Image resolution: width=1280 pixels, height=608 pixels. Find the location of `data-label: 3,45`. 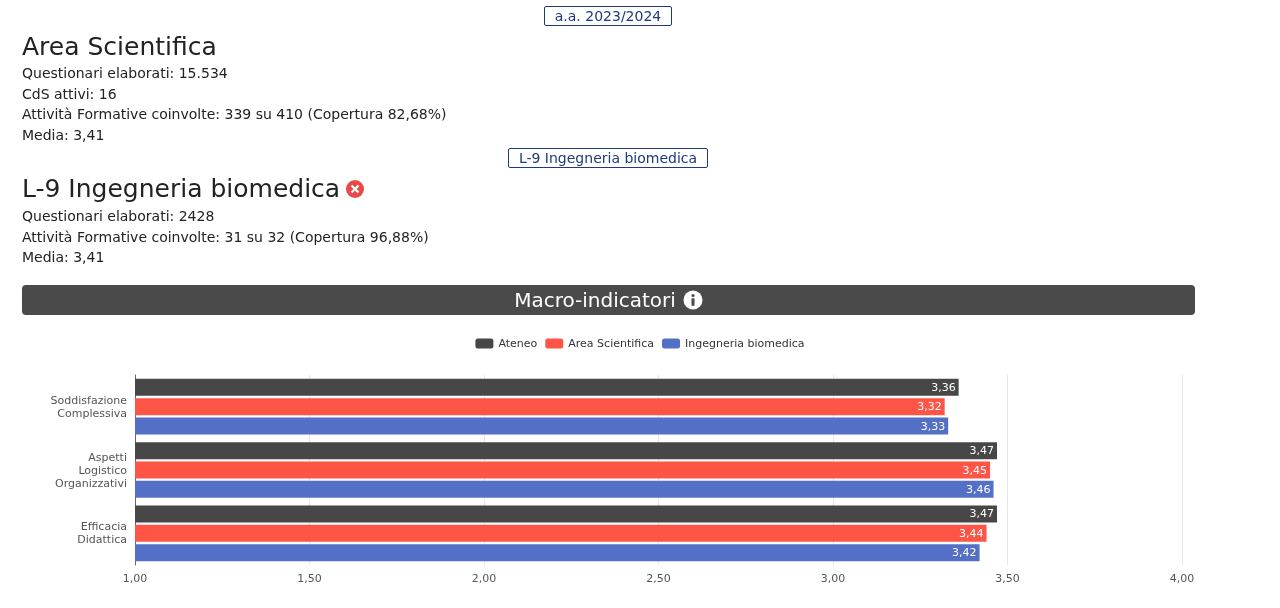

data-label: 3,45 is located at coordinates (975, 470).